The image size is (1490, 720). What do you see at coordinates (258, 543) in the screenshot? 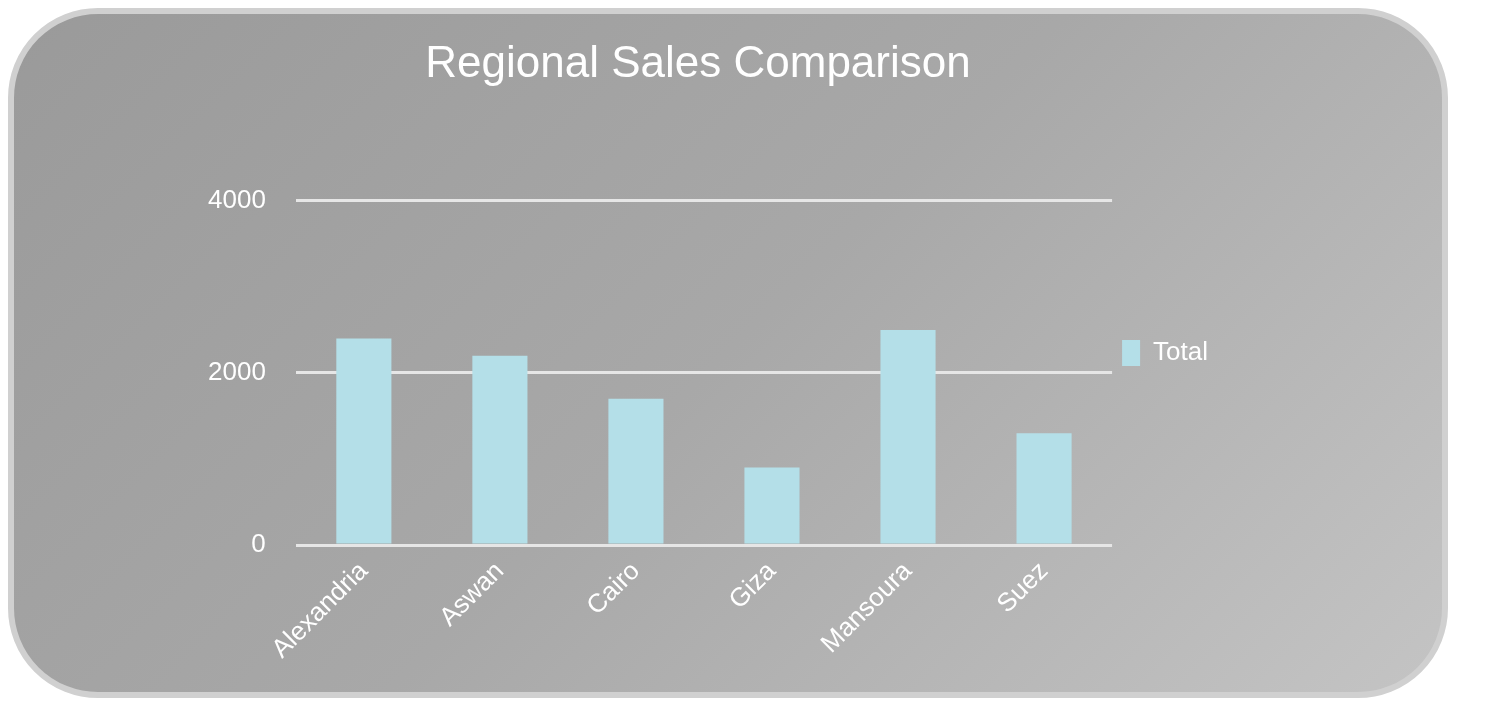
I see `y-tick-label: 0` at bounding box center [258, 543].